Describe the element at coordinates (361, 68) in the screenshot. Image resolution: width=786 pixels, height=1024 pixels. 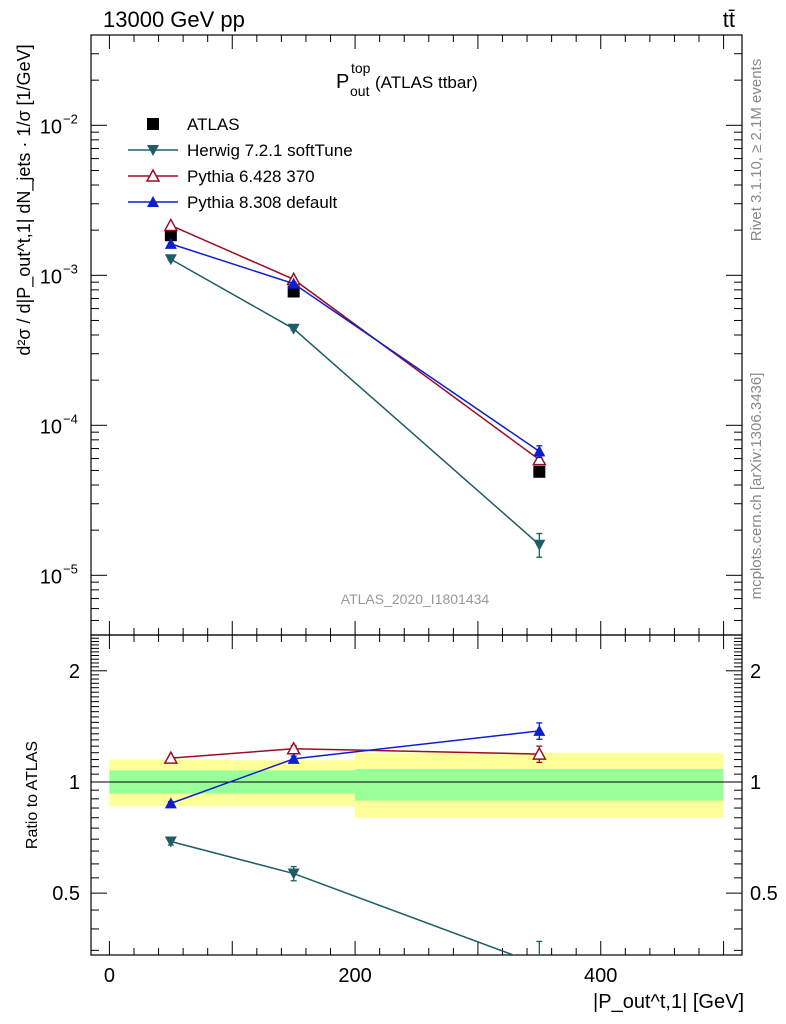
I see `title-sup: top` at that location.